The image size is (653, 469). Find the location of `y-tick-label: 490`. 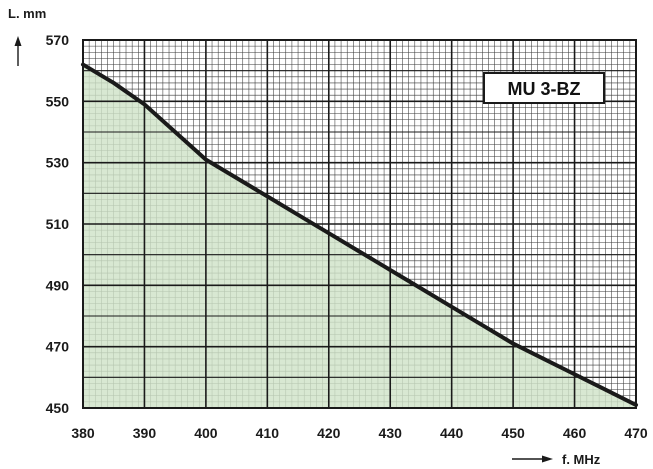

y-tick-label: 490 is located at coordinates (58, 285).